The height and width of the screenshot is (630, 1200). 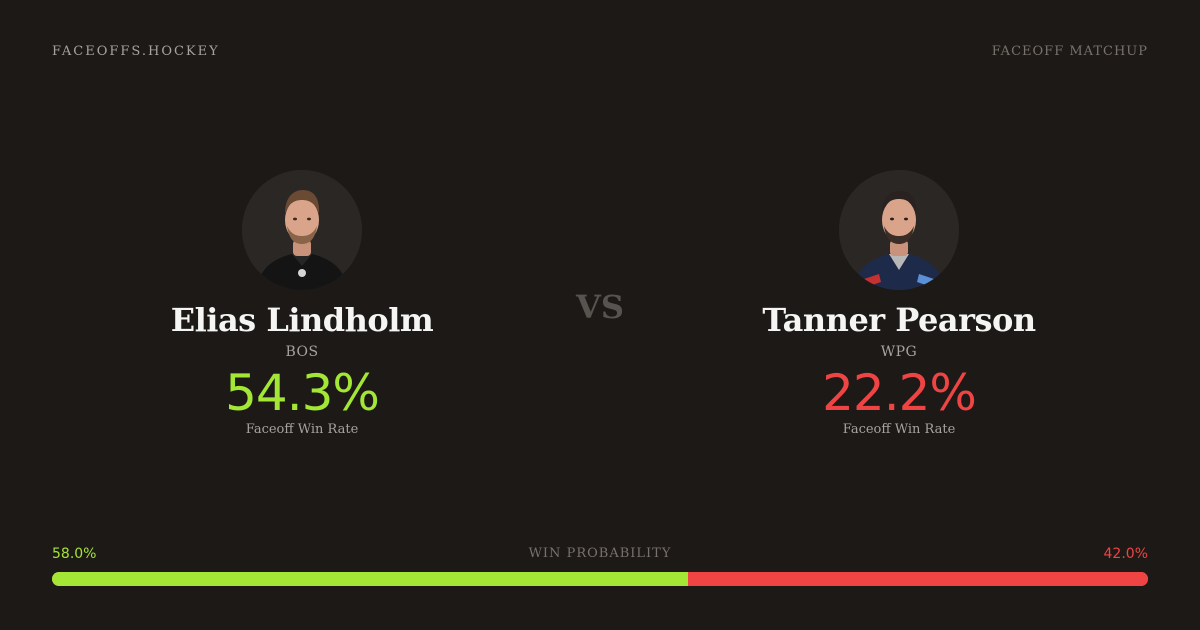 I want to click on player-headshot-left, so click(x=302, y=230).